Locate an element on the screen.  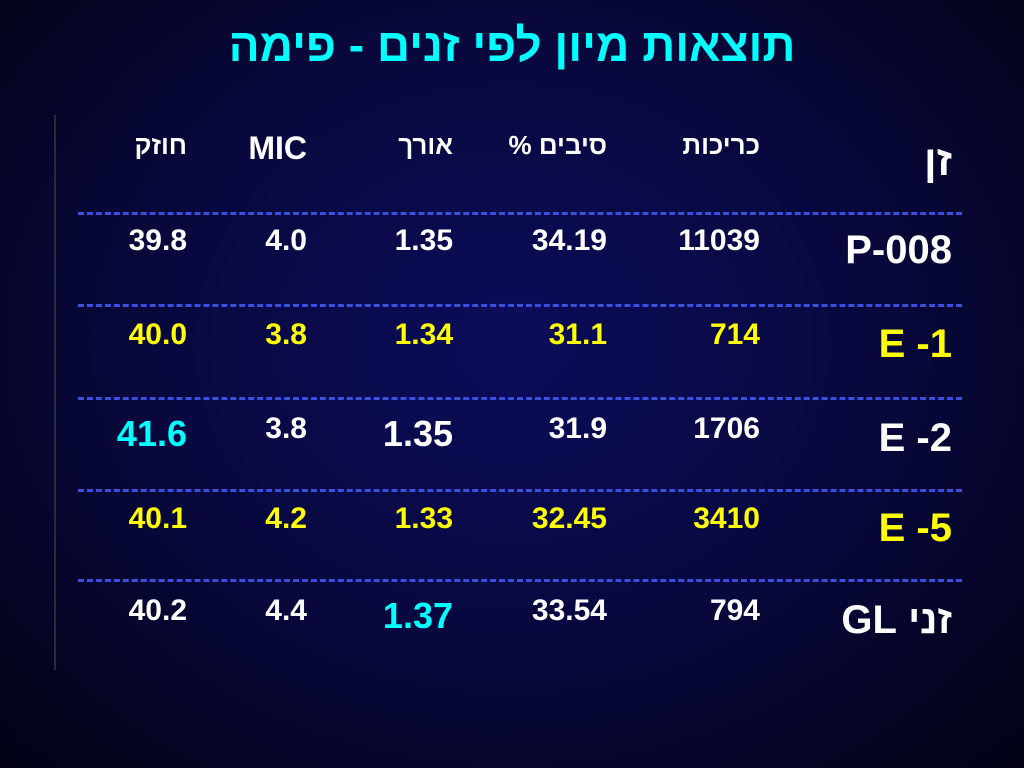
table-cell: 32.45 is located at coordinates (569, 518).